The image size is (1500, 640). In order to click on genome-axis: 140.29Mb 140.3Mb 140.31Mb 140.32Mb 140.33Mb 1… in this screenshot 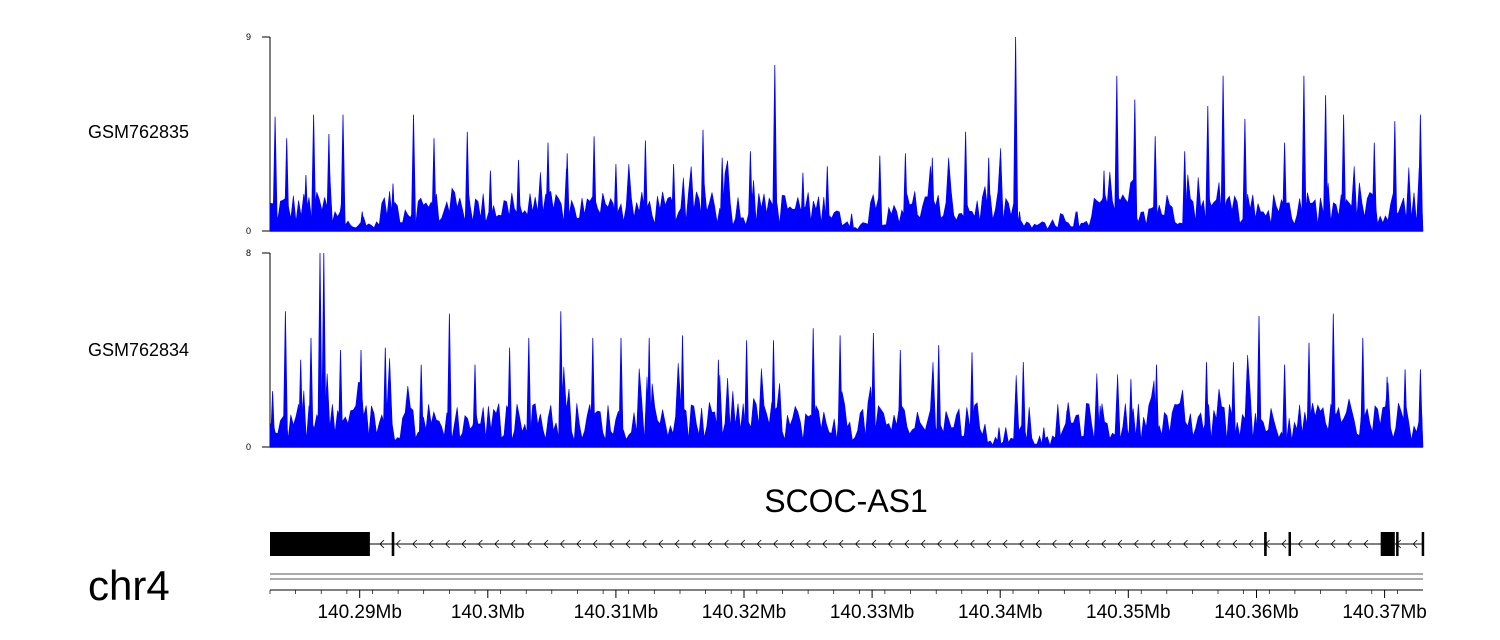, I will do `click(848, 606)`.